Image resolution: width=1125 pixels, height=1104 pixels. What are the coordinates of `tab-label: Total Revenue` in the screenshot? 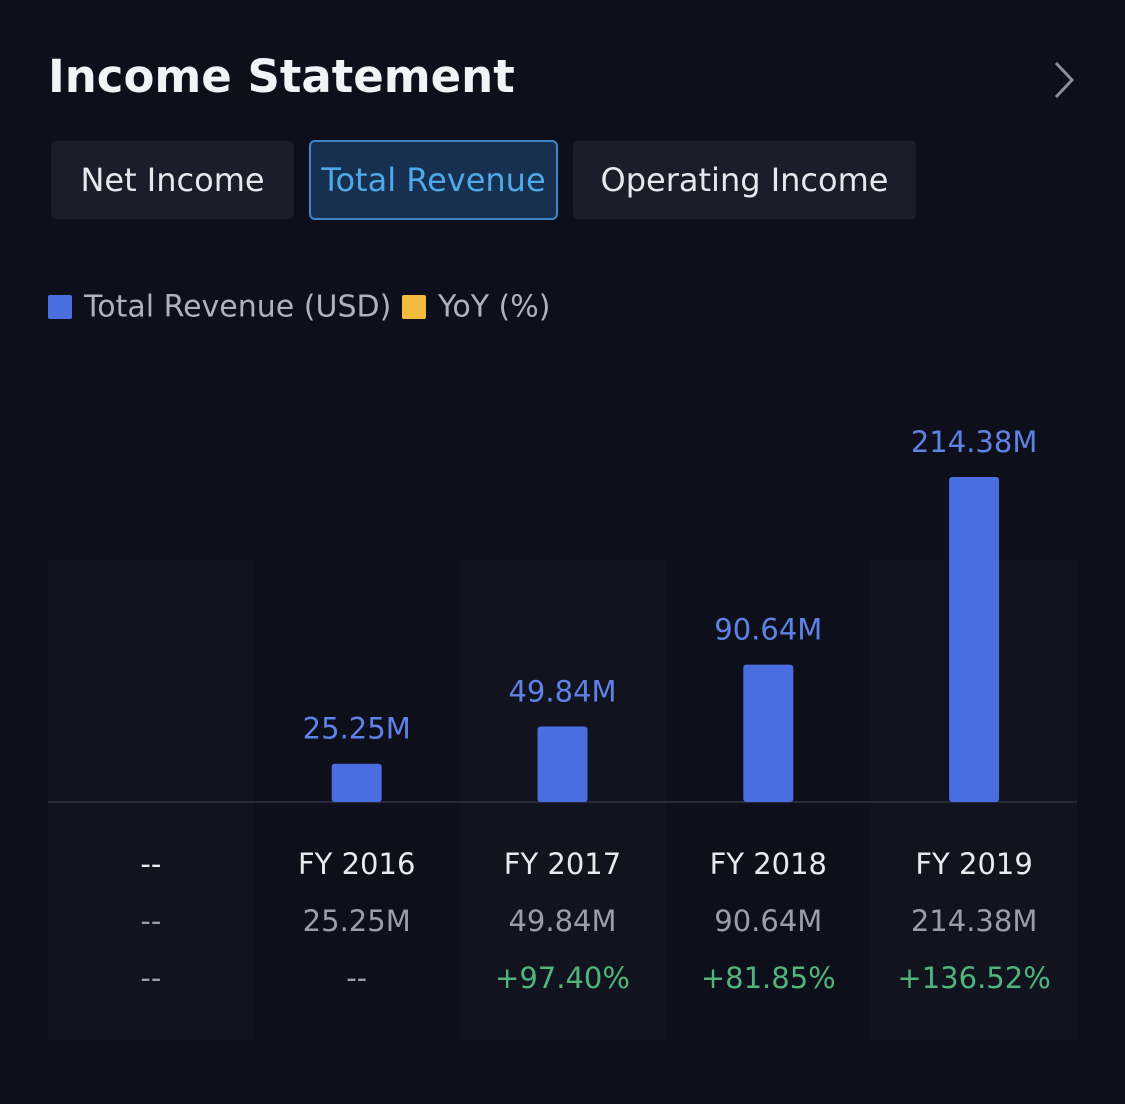 It's located at (432, 180).